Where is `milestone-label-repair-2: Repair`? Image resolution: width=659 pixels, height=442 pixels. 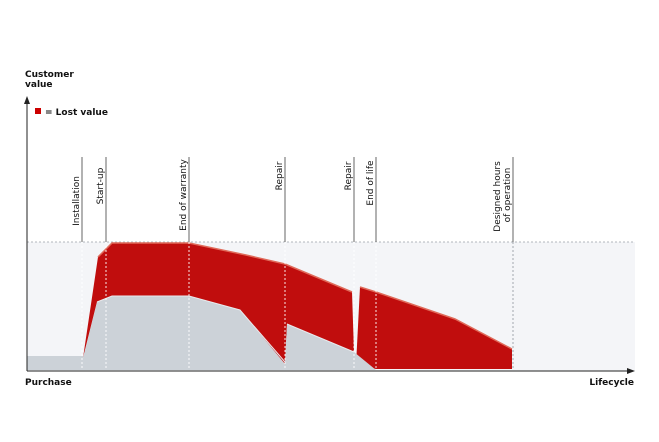 milestone-label-repair-2: Repair is located at coordinates (349, 175).